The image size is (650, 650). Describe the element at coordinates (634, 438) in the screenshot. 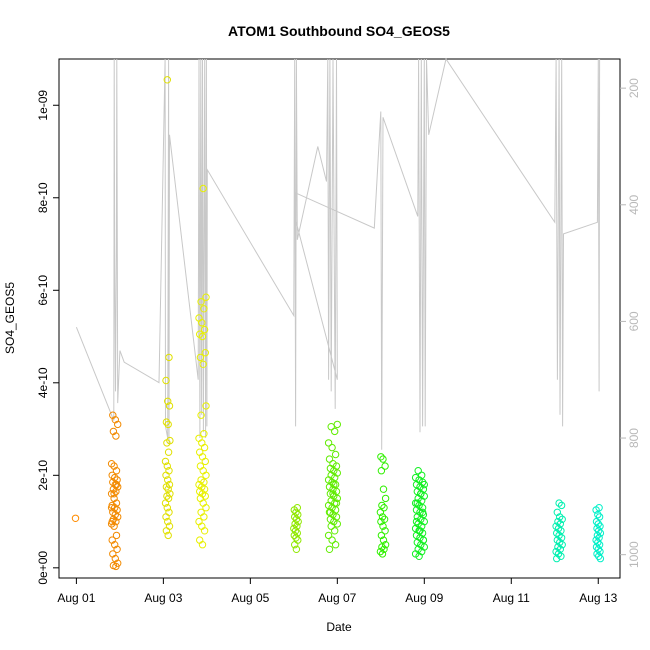

I see `y2-tick-label: 800` at that location.